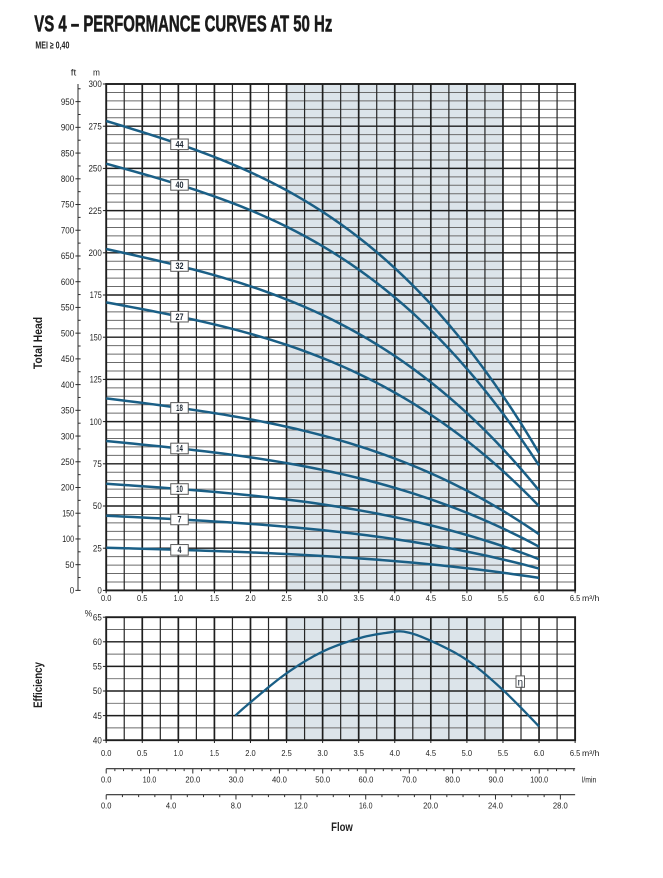 This screenshot has width=663, height=878. I want to click on svg-text: 32, so click(179, 266).